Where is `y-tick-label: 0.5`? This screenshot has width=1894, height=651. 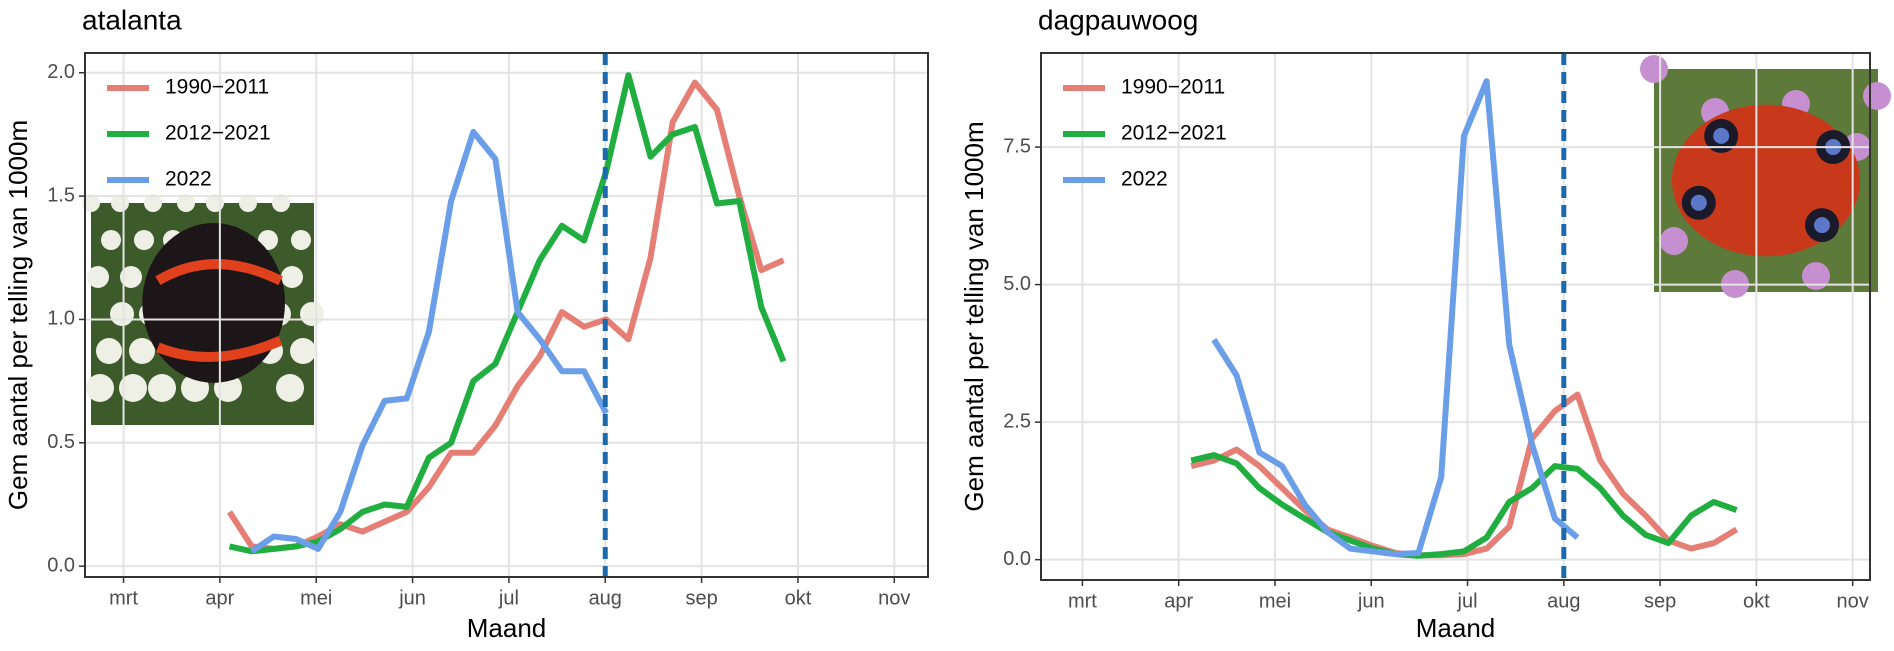 y-tick-label: 0.5 is located at coordinates (61, 442).